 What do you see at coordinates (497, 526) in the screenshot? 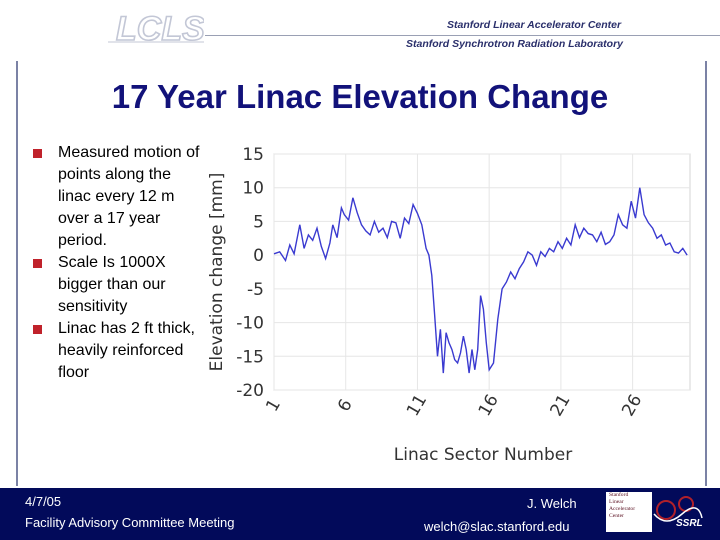
I see `footer-email: welch@slac.stanford.edu` at bounding box center [497, 526].